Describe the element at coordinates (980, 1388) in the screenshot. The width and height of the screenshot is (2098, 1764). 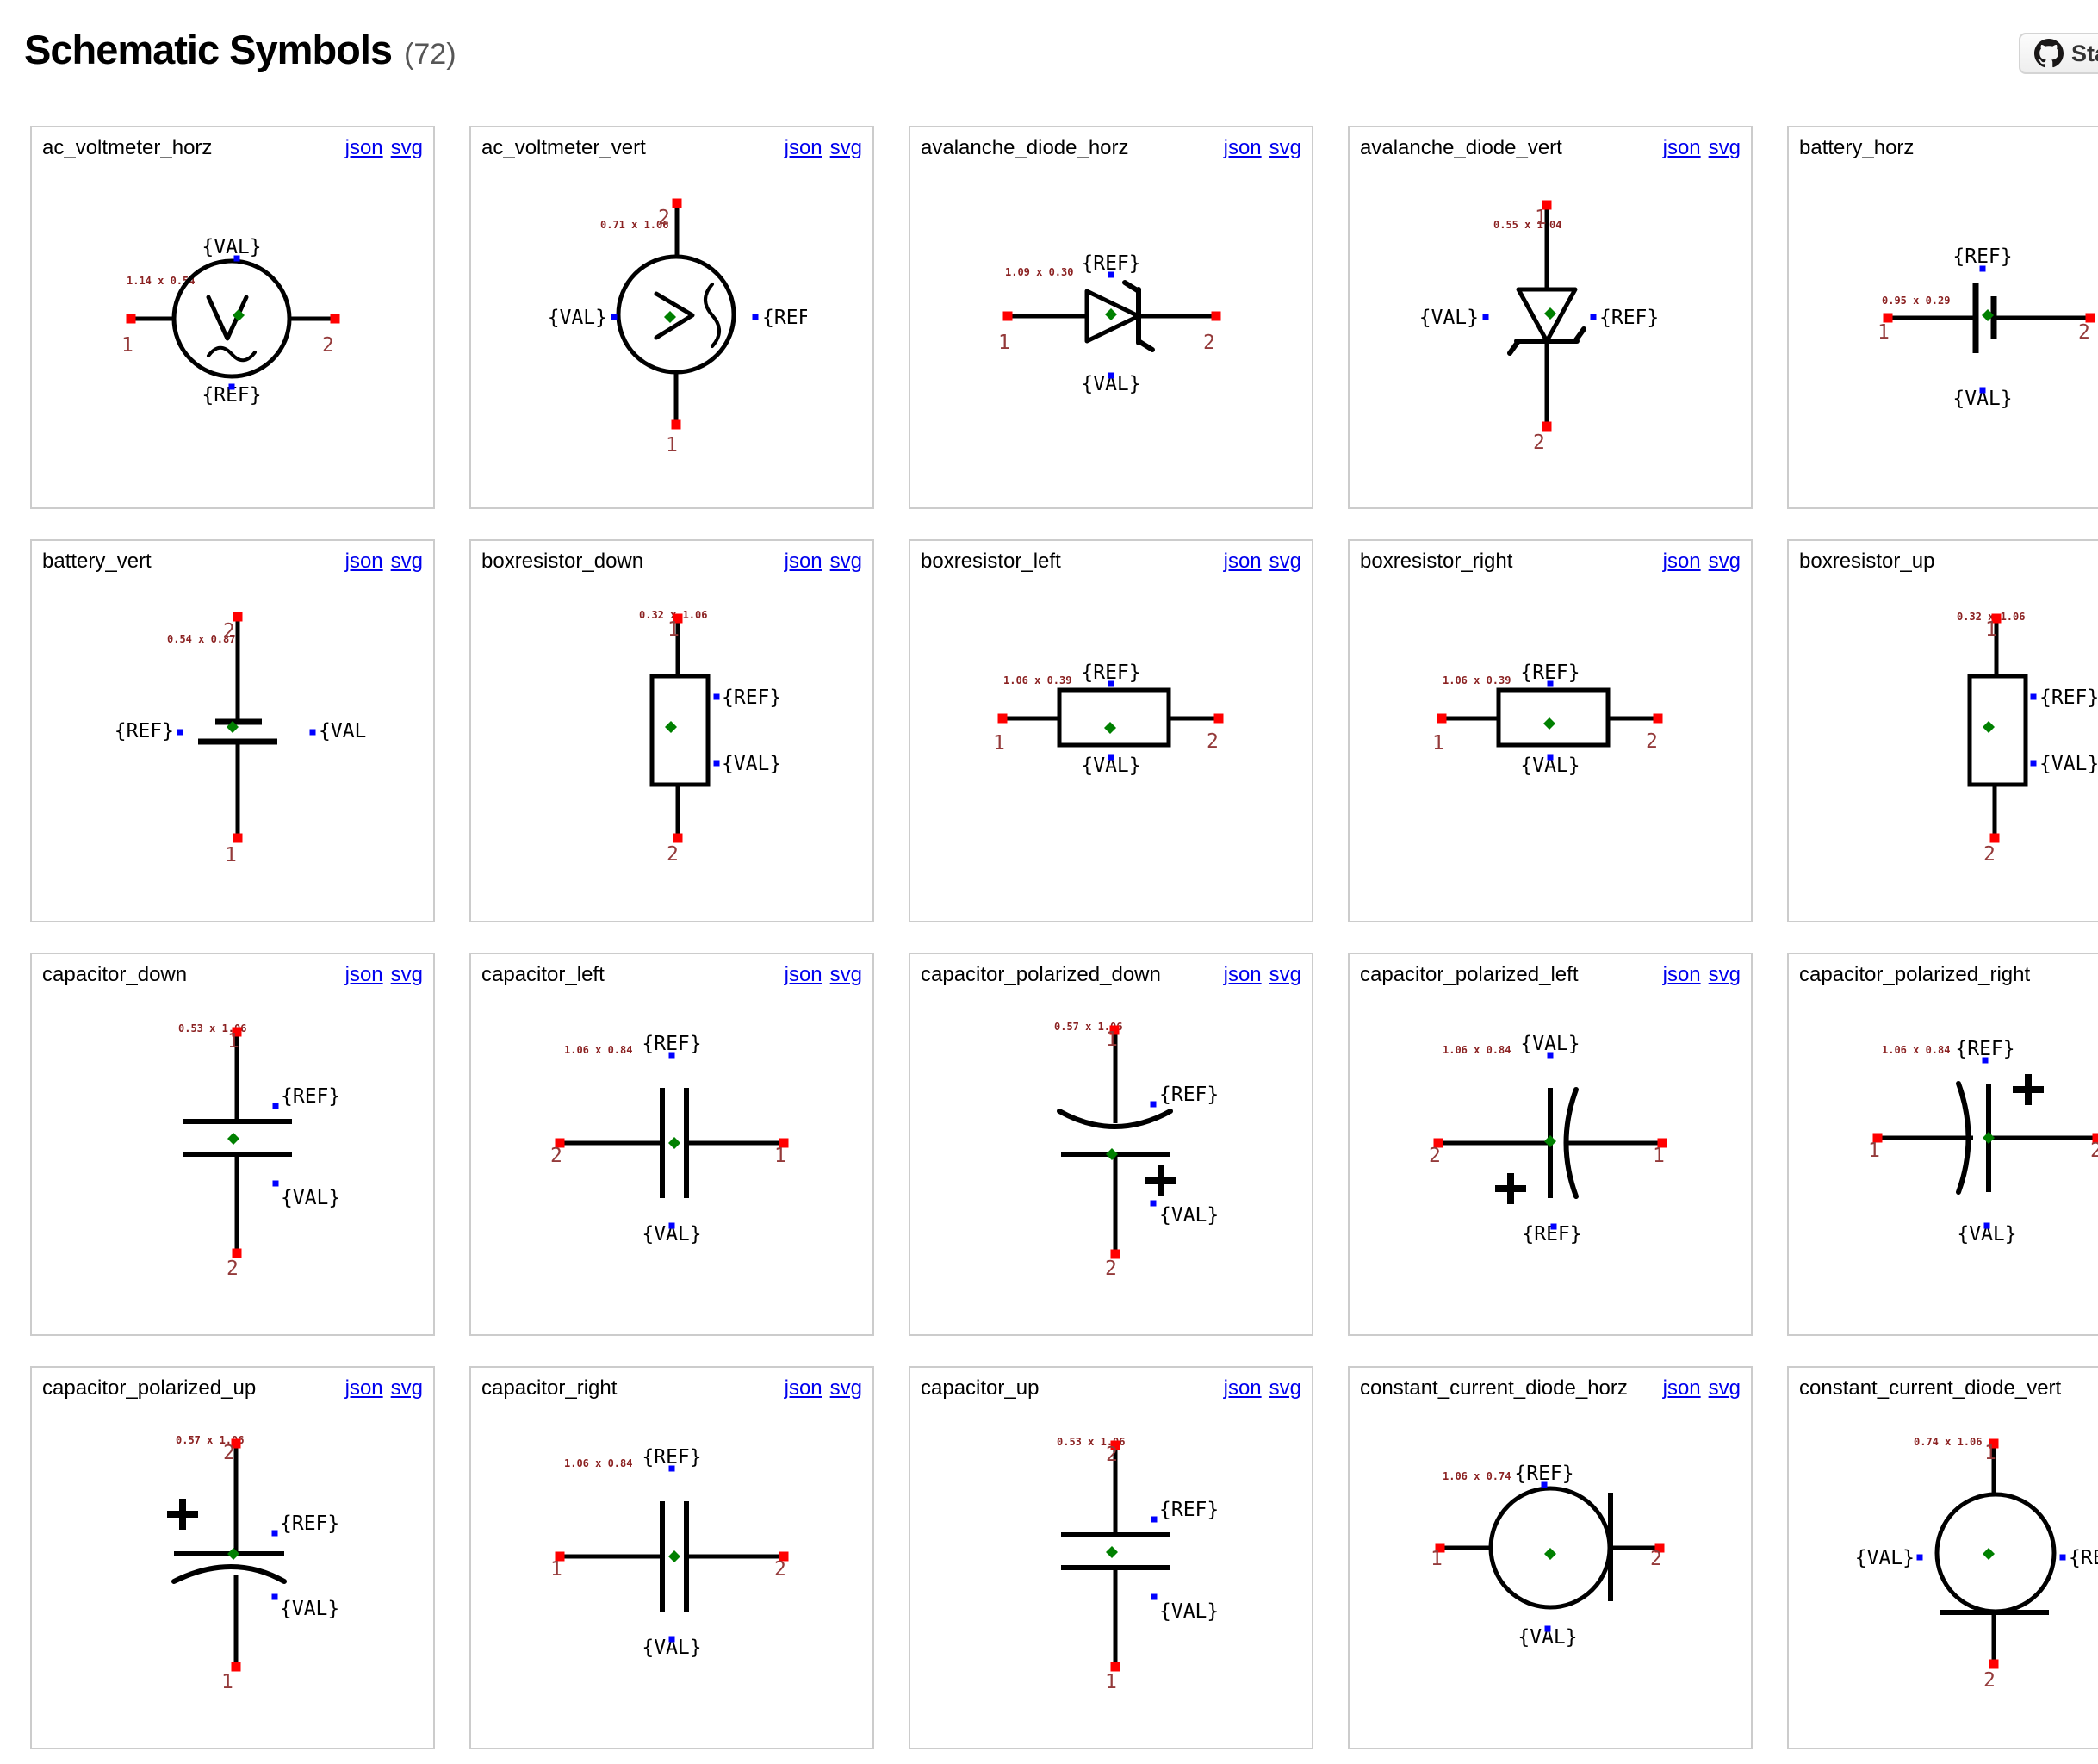
I see `symbol-name: capacitor_up` at that location.